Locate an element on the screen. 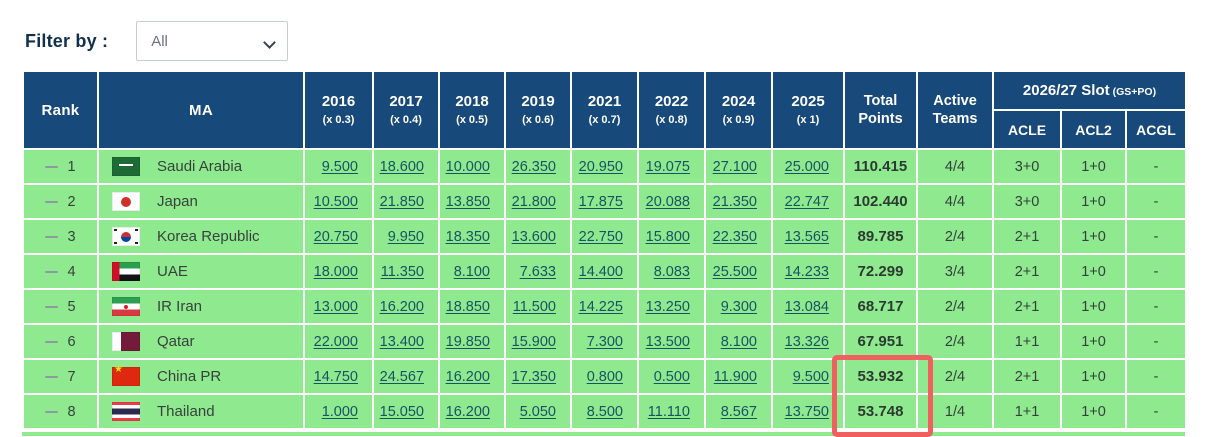 The width and height of the screenshot is (1207, 437). chevron-down-icon is located at coordinates (270, 41).